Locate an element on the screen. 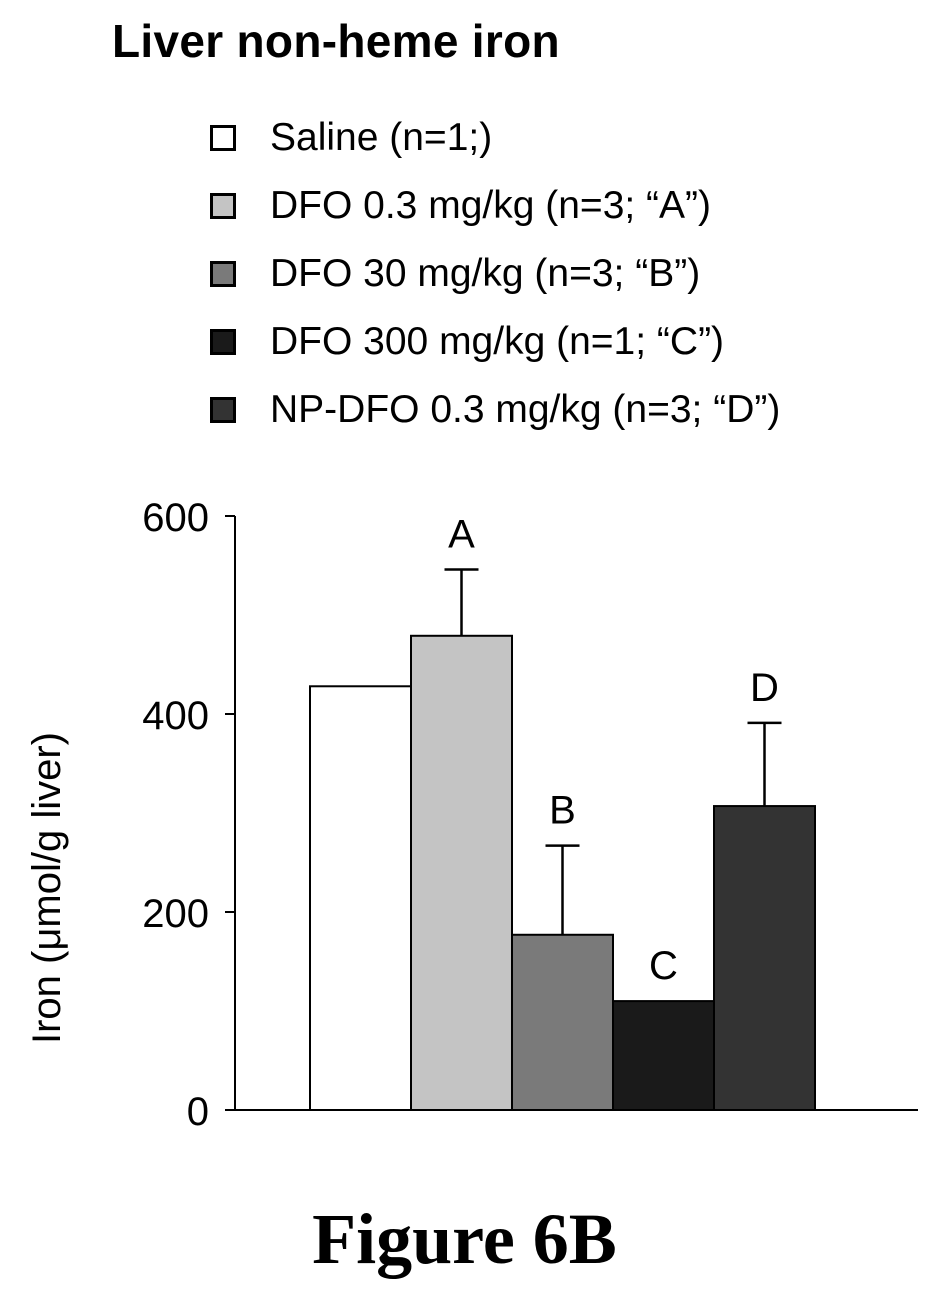 Image resolution: width=929 pixels, height=1305 pixels. legend-label: DFO 300 mg/kg (n=1; “C”) is located at coordinates (497, 341).